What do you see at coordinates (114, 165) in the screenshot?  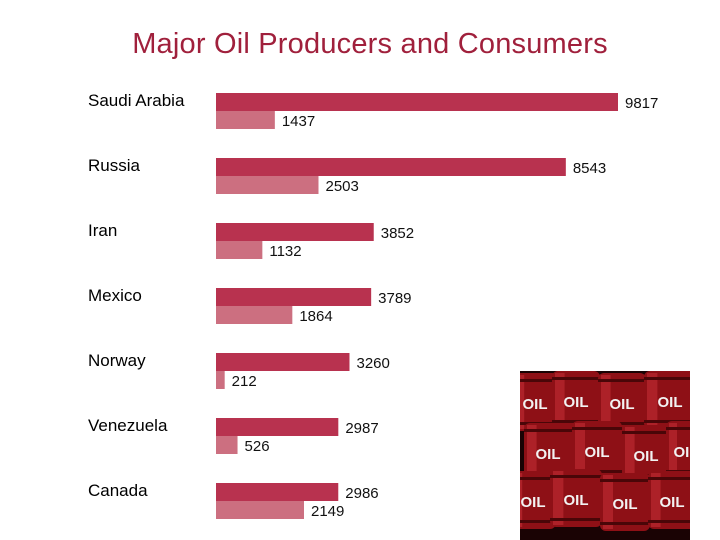 I see `category-label: Russia` at bounding box center [114, 165].